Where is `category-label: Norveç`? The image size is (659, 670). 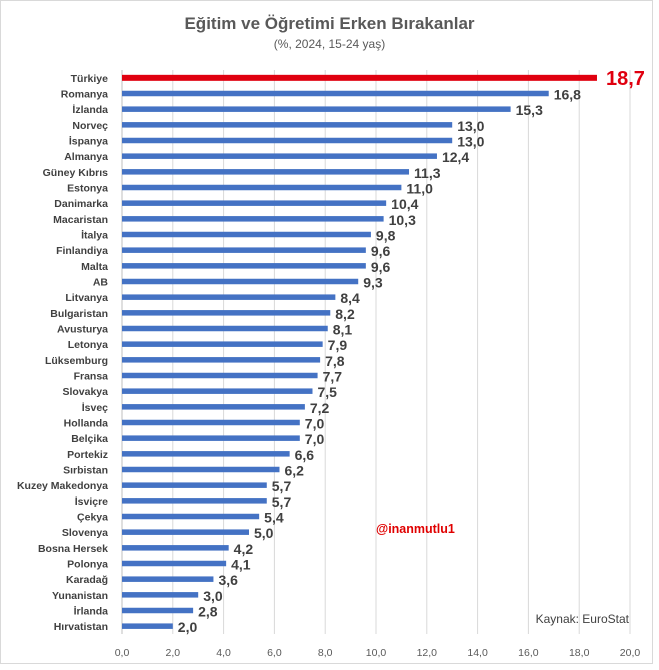
category-label: Norveç is located at coordinates (90, 126).